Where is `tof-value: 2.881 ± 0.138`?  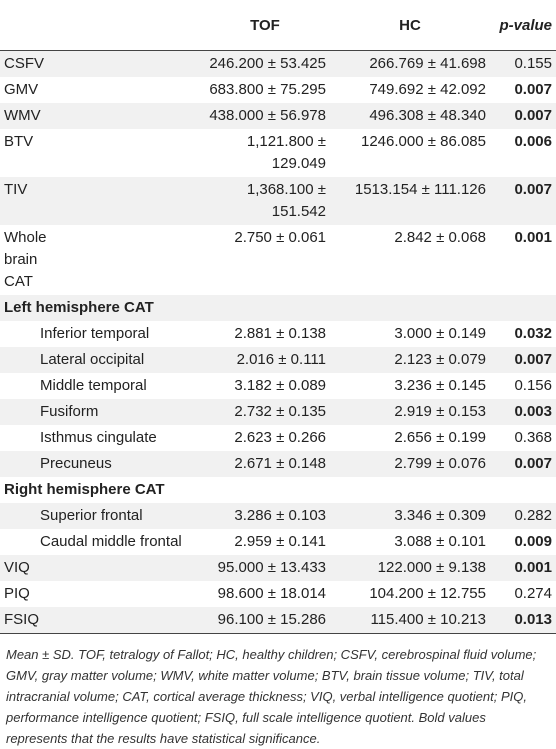
tof-value: 2.881 ± 0.138 is located at coordinates (280, 333).